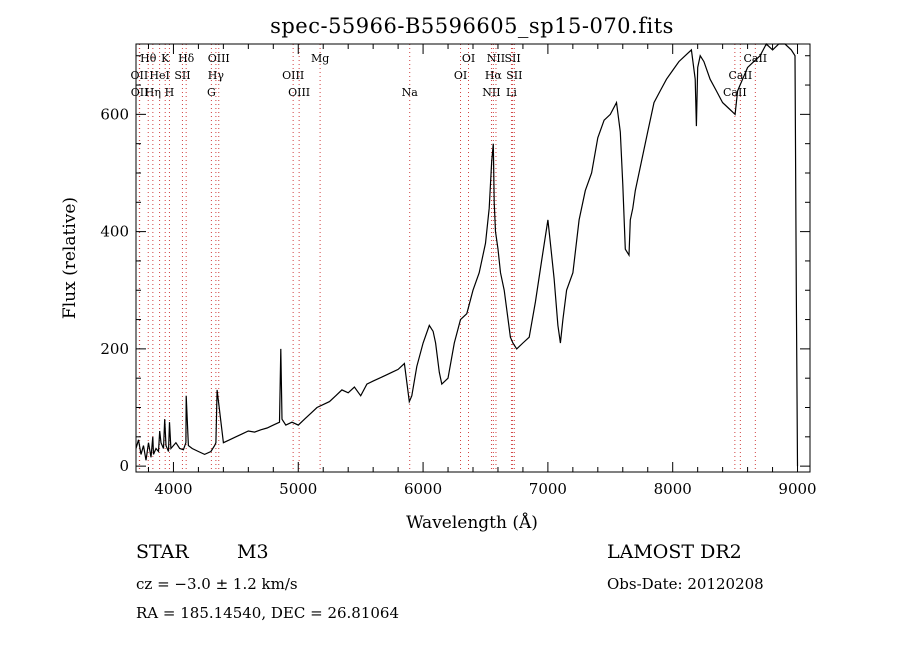  I want to click on x-tick-label: 5000, so click(298, 489).